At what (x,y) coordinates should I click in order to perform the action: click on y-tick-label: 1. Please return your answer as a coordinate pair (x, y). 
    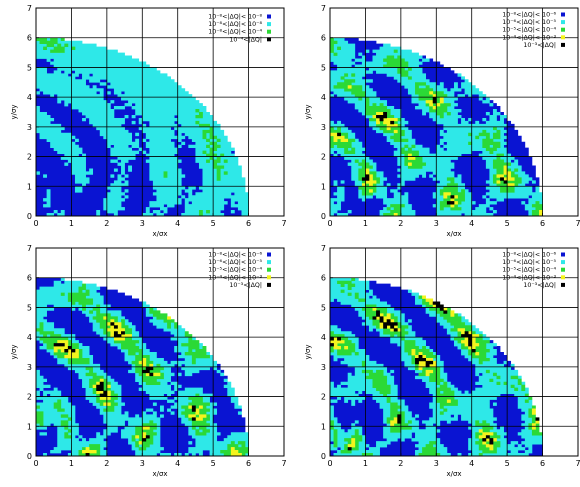
    Looking at the image, I should click on (29, 186).